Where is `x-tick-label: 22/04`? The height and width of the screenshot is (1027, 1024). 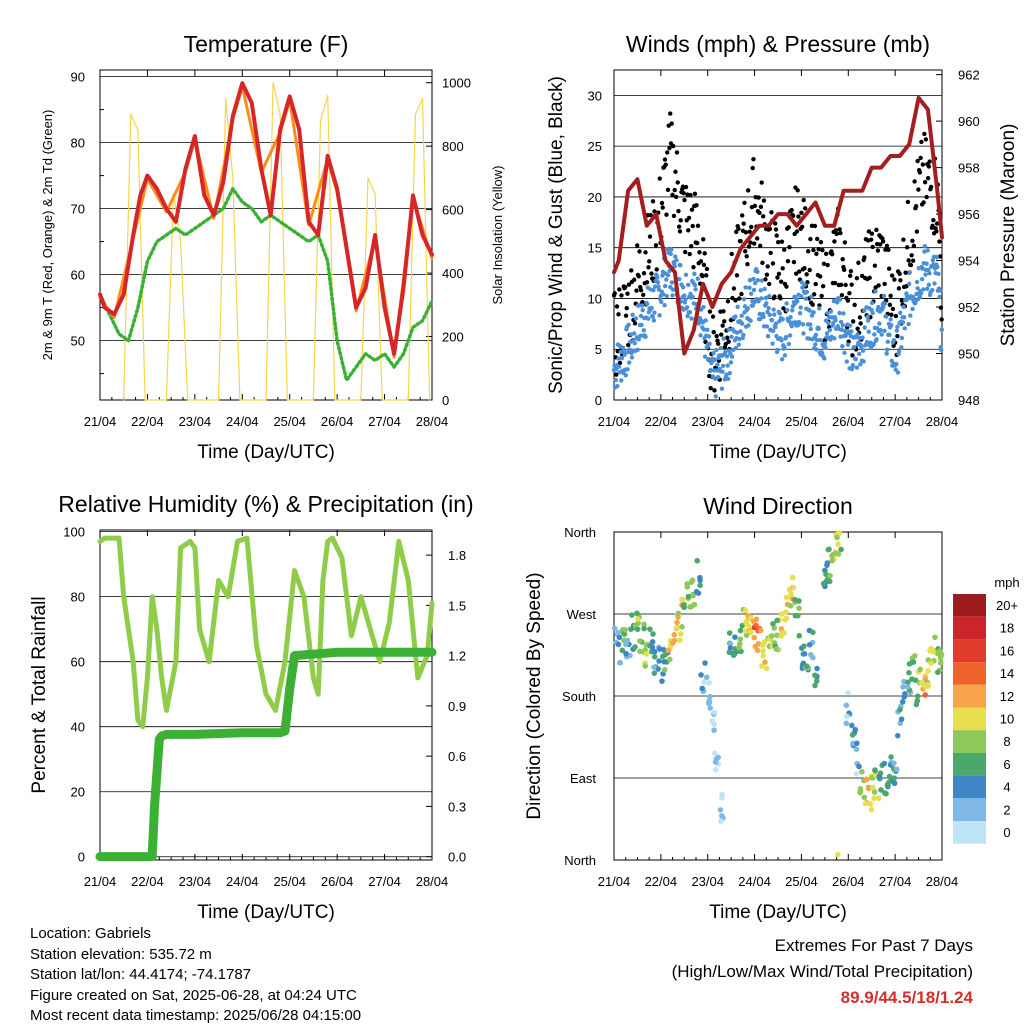
x-tick-label: 22/04 is located at coordinates (661, 421).